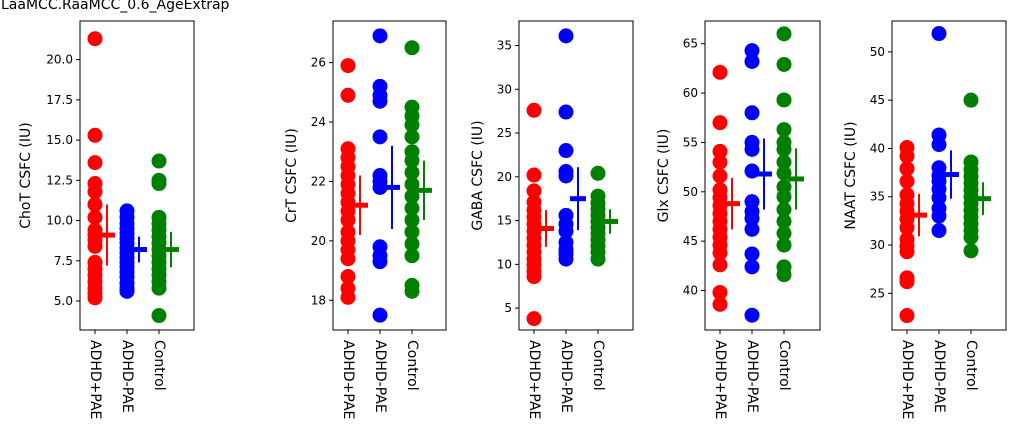  I want to click on y-axis-label: Glx CSFC (IU), so click(664, 176).